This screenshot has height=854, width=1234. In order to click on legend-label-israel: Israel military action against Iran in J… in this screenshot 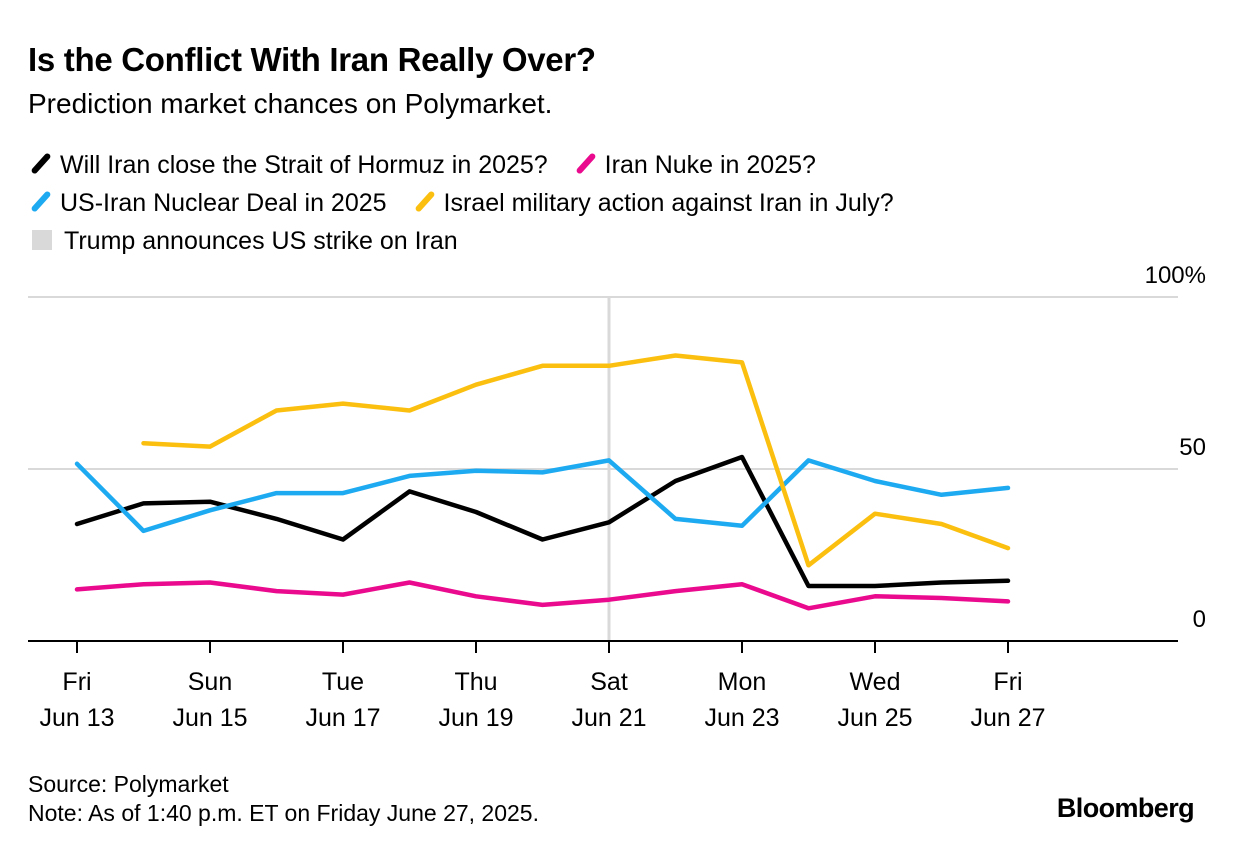, I will do `click(668, 203)`.